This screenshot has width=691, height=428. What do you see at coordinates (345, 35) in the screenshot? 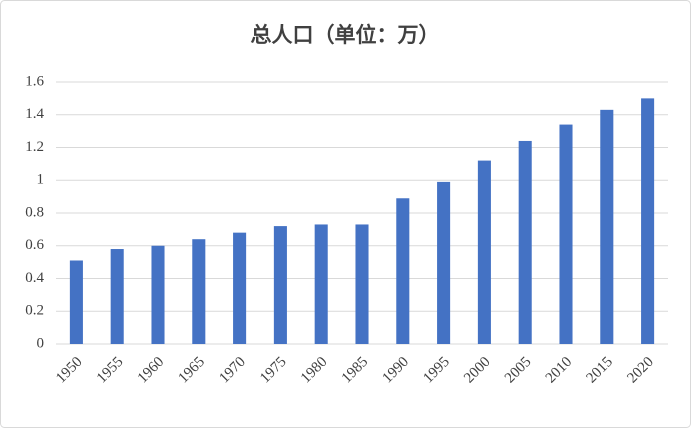
I see `chart-title: 总人口（单位：万）` at bounding box center [345, 35].